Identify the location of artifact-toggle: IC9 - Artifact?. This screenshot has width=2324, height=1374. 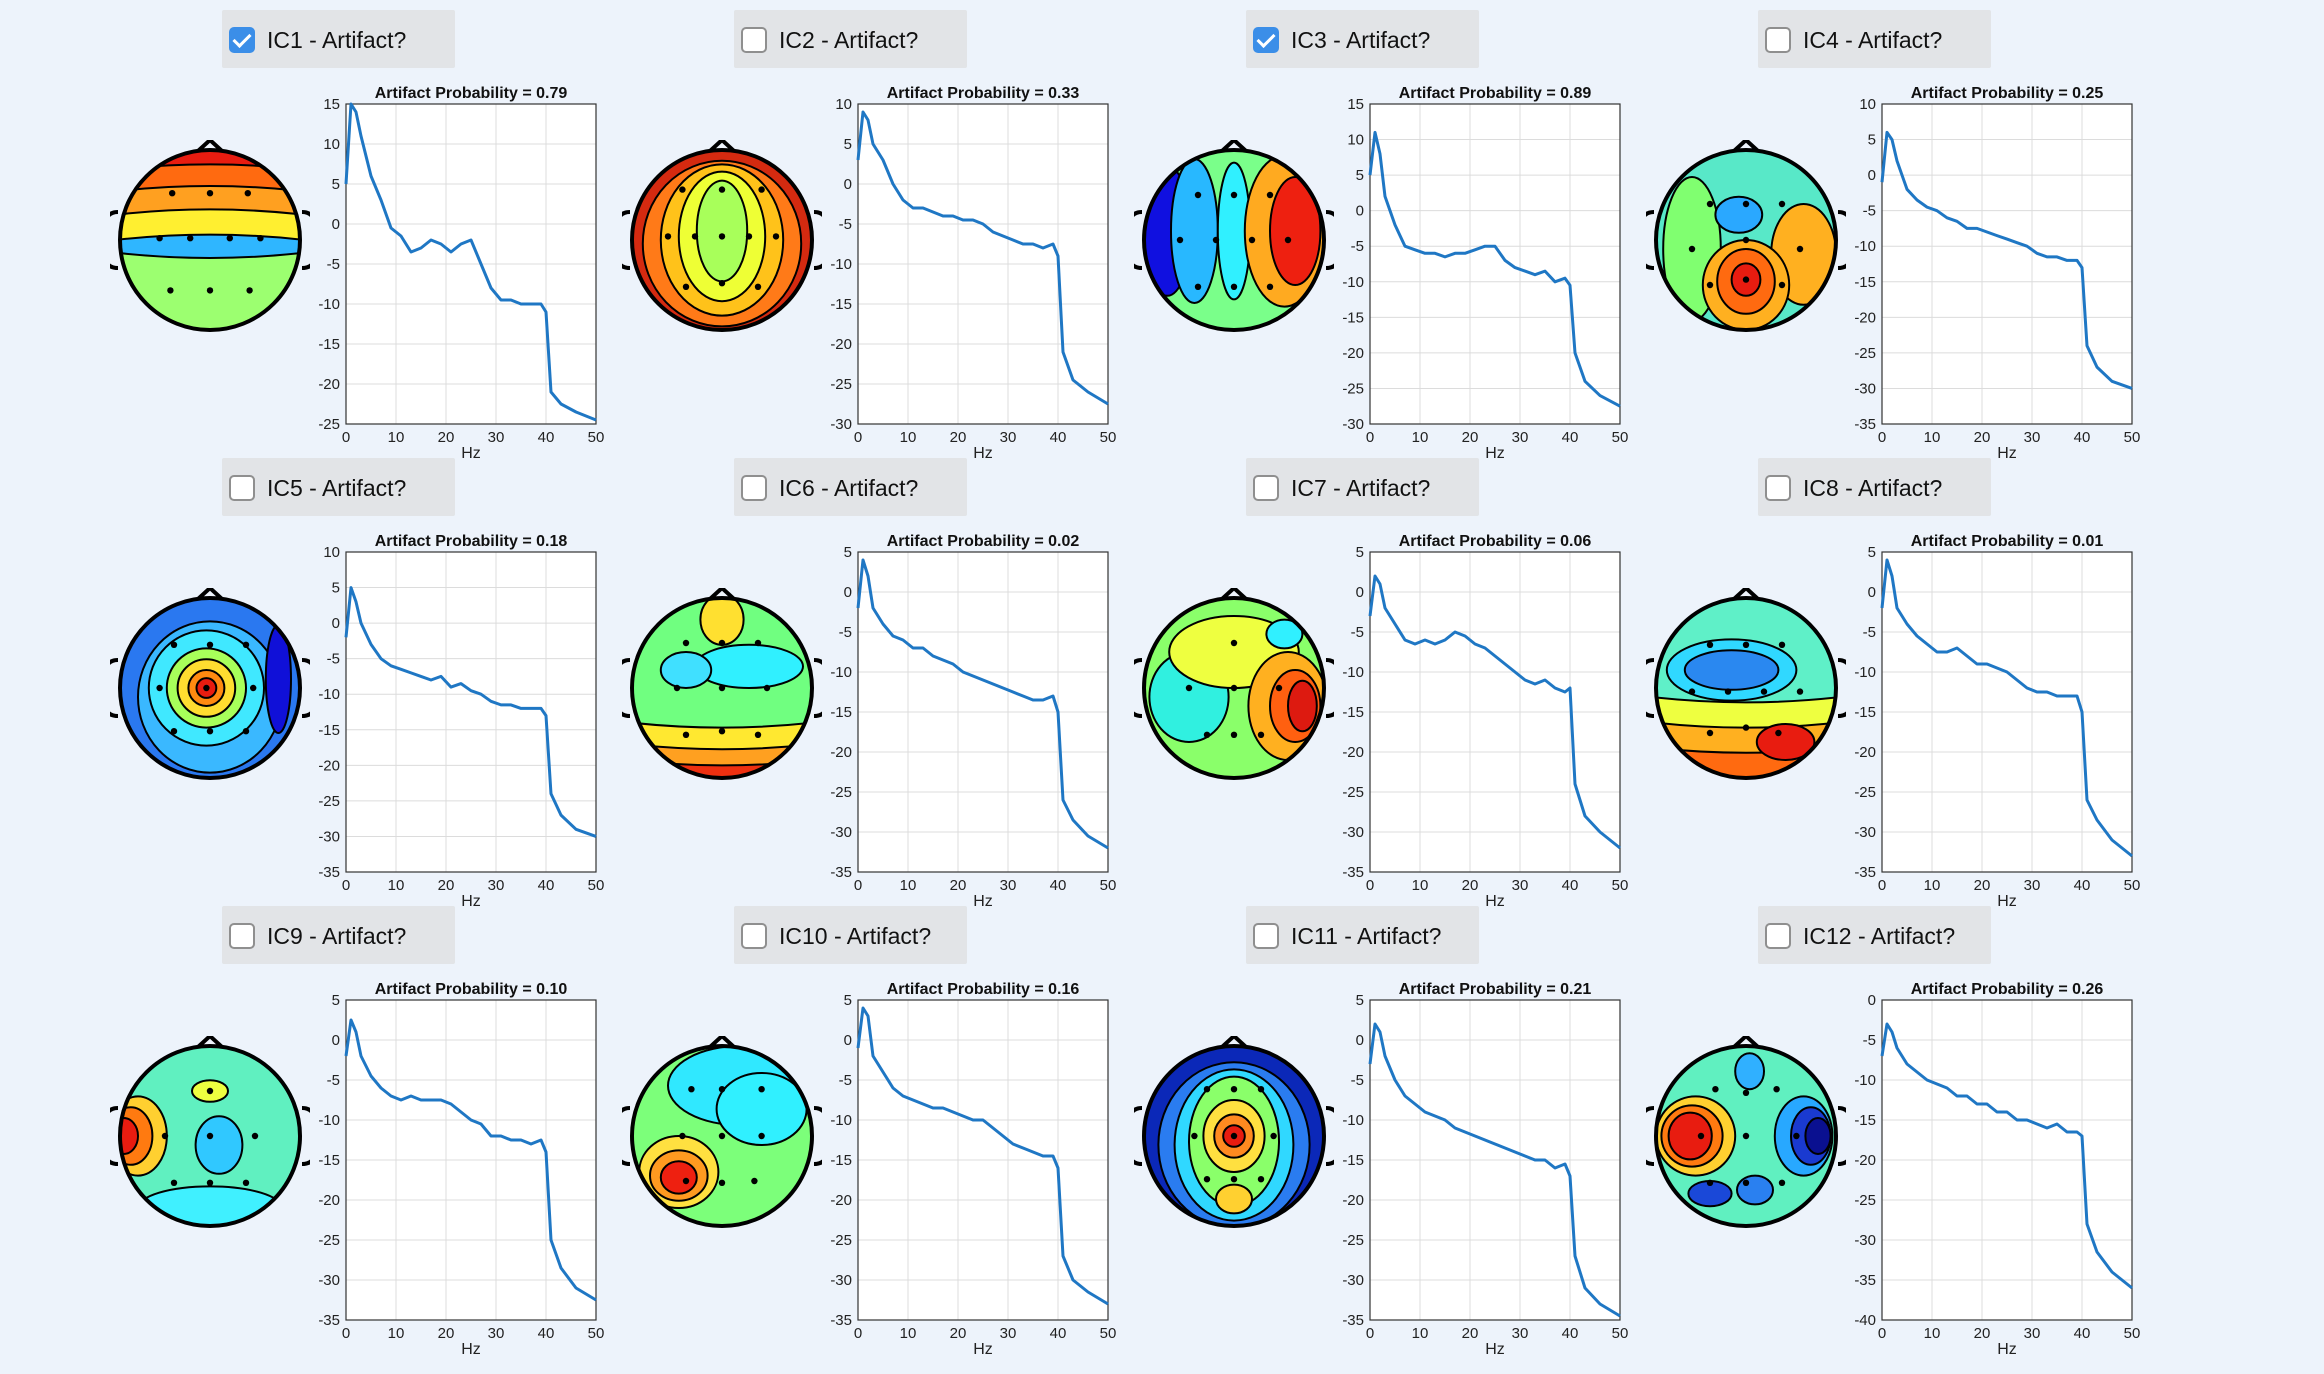
(338, 935).